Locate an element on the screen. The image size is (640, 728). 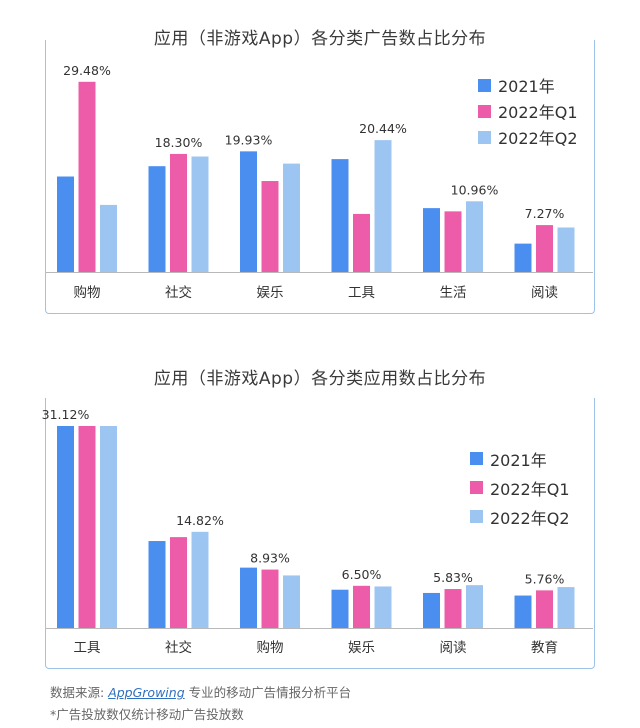
data-label: 8.93% is located at coordinates (270, 558).